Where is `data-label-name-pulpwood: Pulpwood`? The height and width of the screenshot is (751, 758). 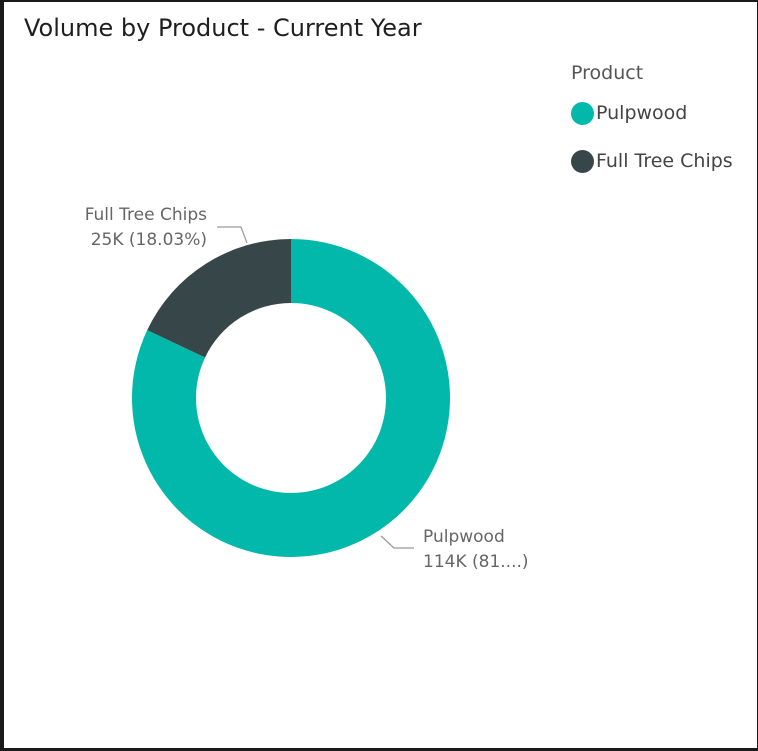 data-label-name-pulpwood: Pulpwood is located at coordinates (464, 537).